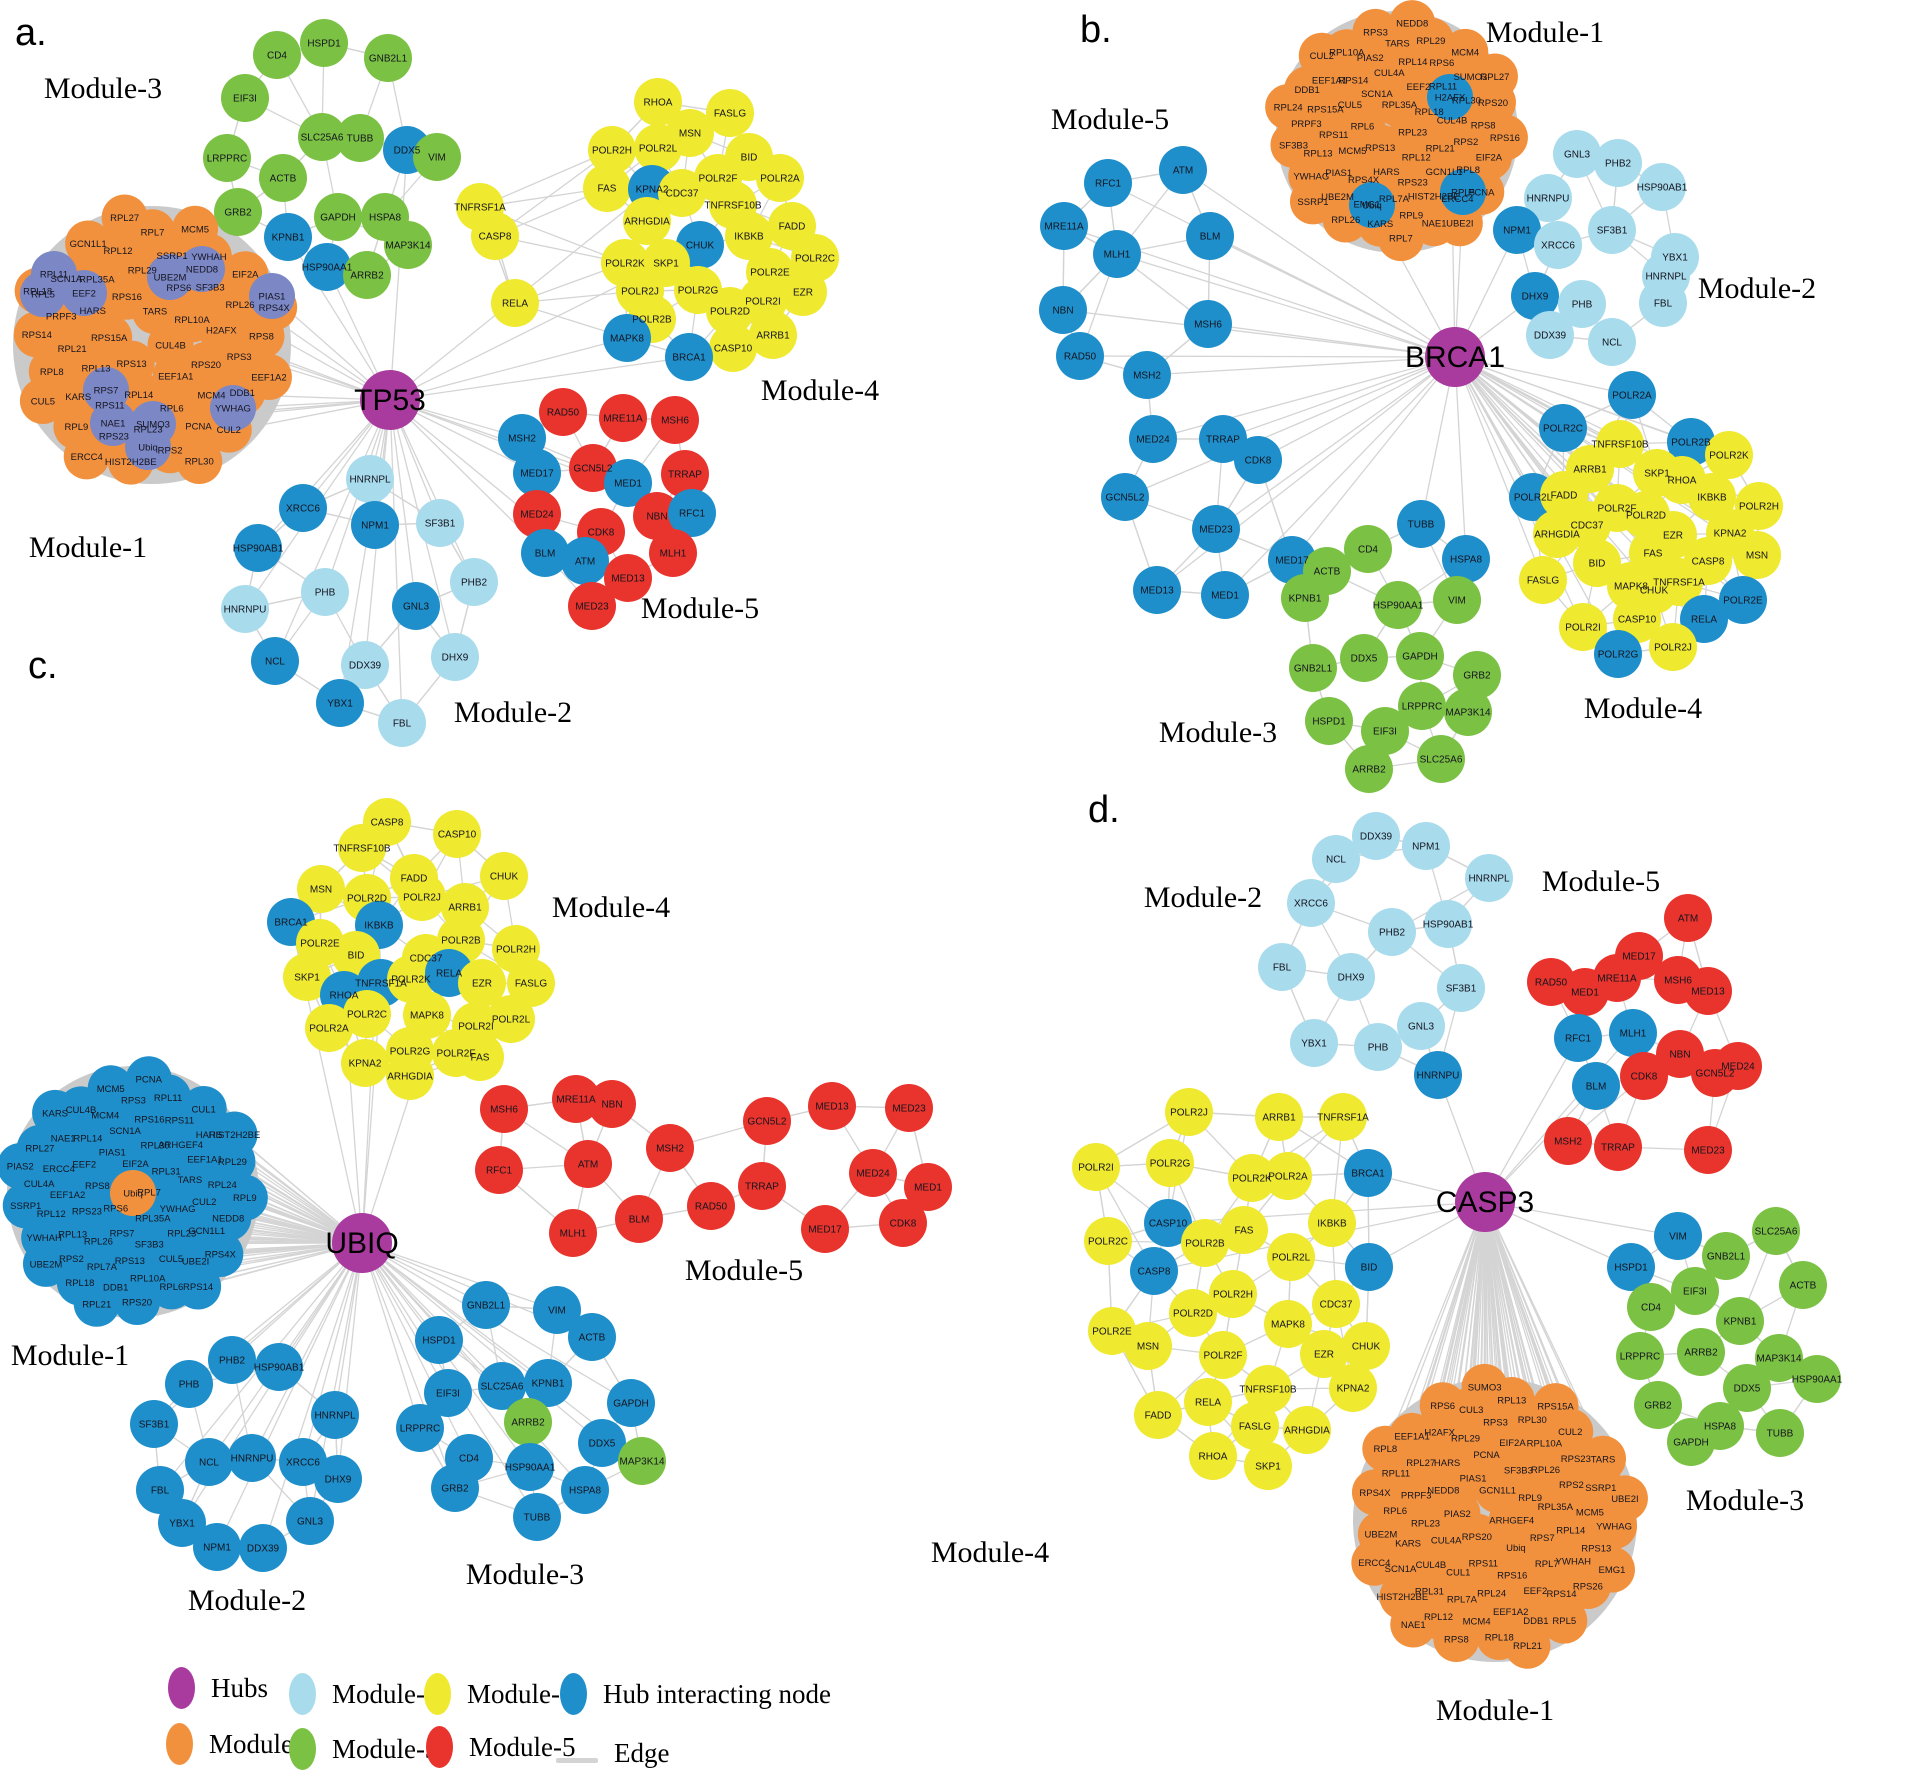  What do you see at coordinates (1471, 1410) in the screenshot?
I see `node-label: CUL3` at bounding box center [1471, 1410].